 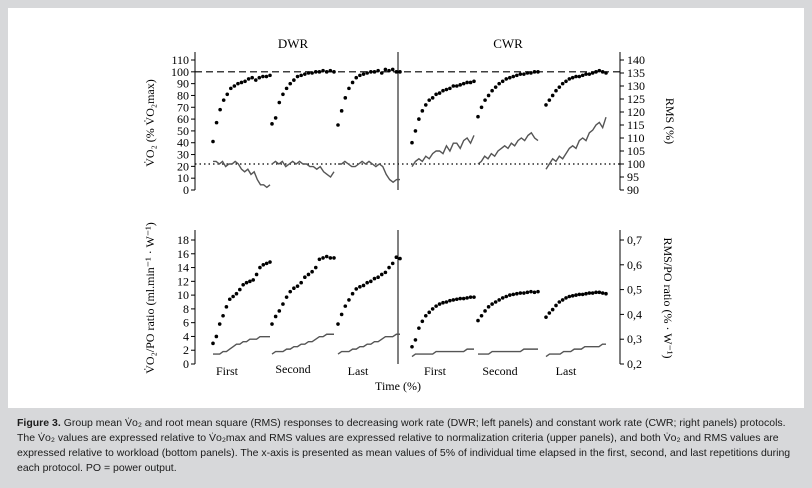 What do you see at coordinates (186, 309) in the screenshot?
I see `lower-left-tick-label: 8` at bounding box center [186, 309].